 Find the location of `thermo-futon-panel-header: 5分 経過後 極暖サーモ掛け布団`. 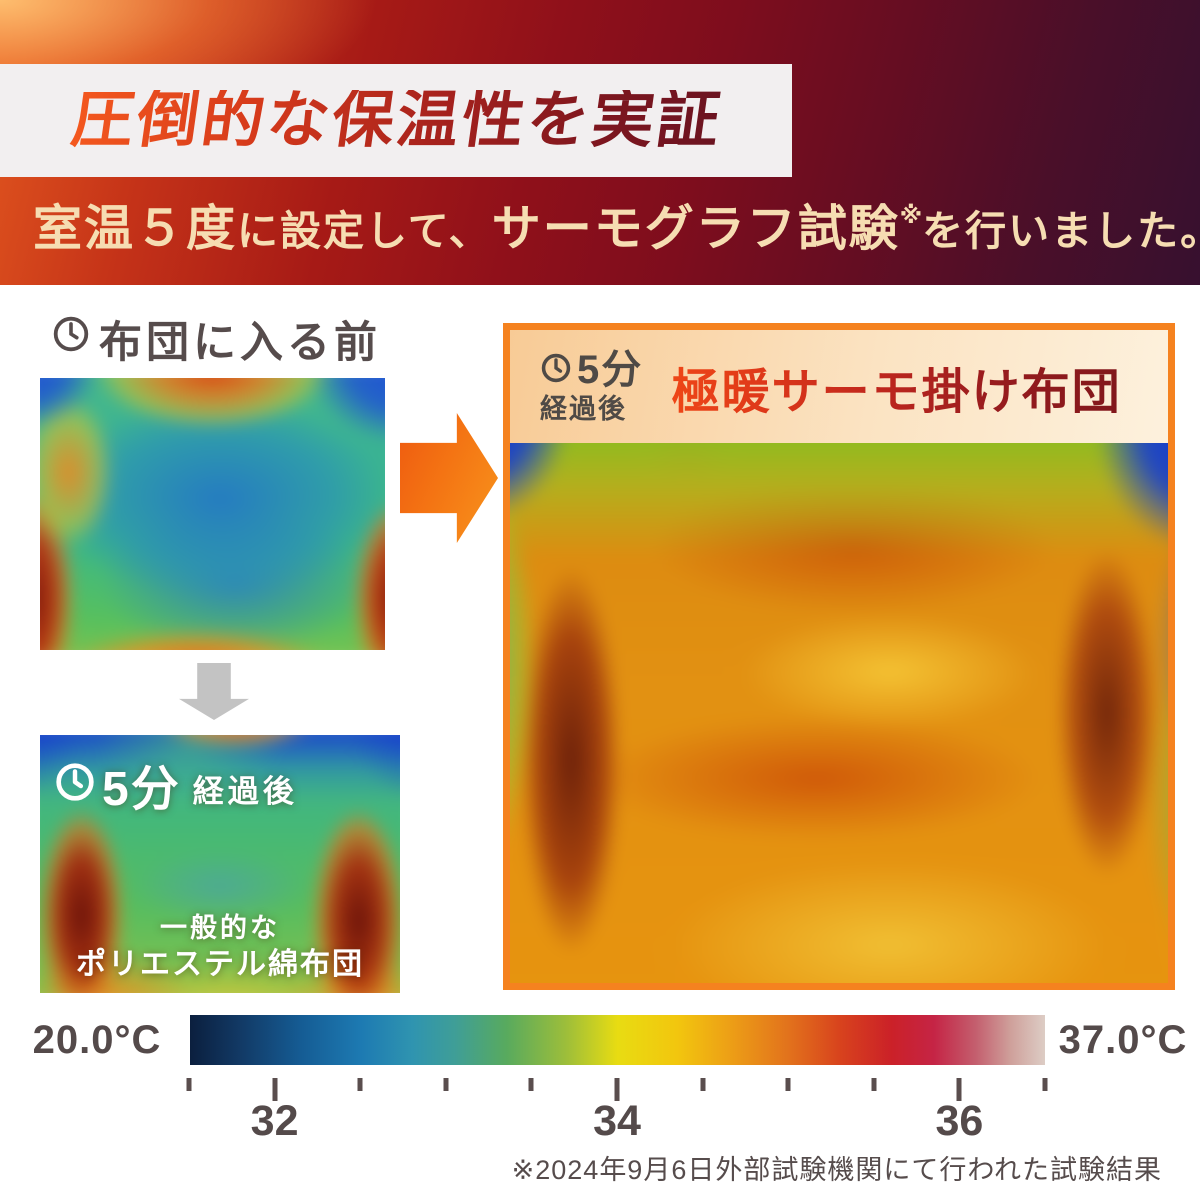

thermo-futon-panel-header: 5分 経過後 極暖サーモ掛け布団 is located at coordinates (839, 386).